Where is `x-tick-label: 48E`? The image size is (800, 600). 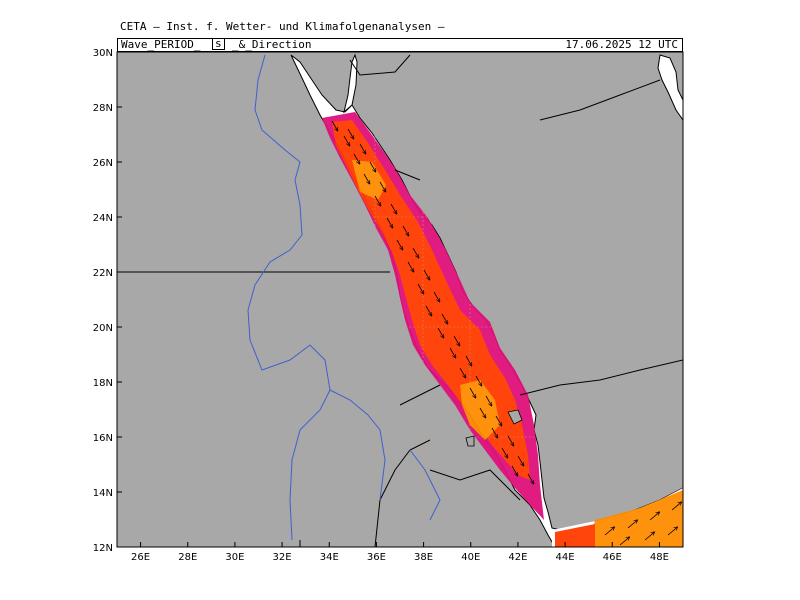 x-tick-label: 48E is located at coordinates (659, 557).